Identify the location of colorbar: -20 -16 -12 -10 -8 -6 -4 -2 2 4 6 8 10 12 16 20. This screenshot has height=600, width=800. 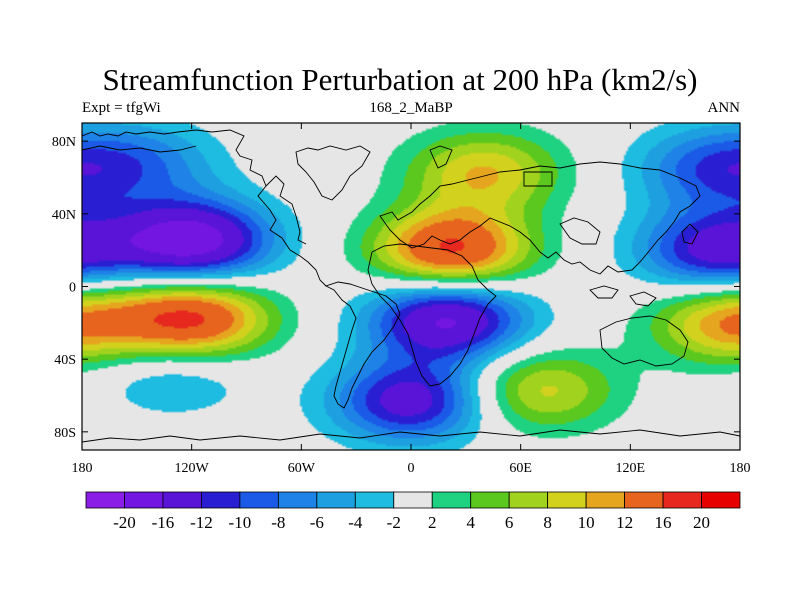
(413, 511).